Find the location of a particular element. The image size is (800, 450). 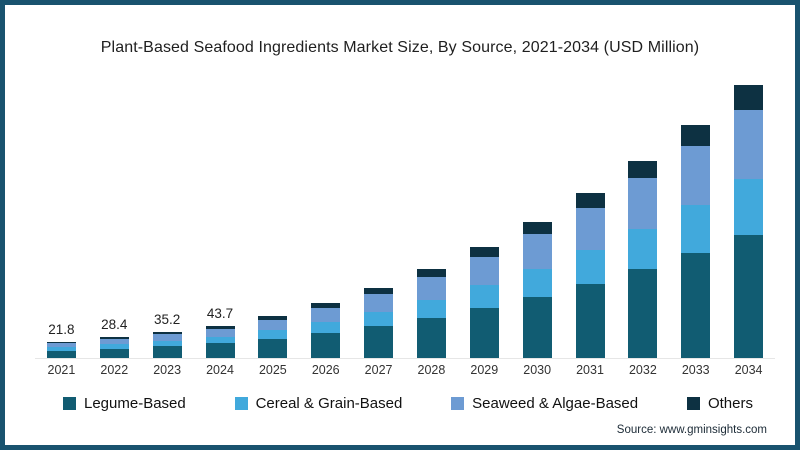

bar-column-2028 is located at coordinates (431, 313).